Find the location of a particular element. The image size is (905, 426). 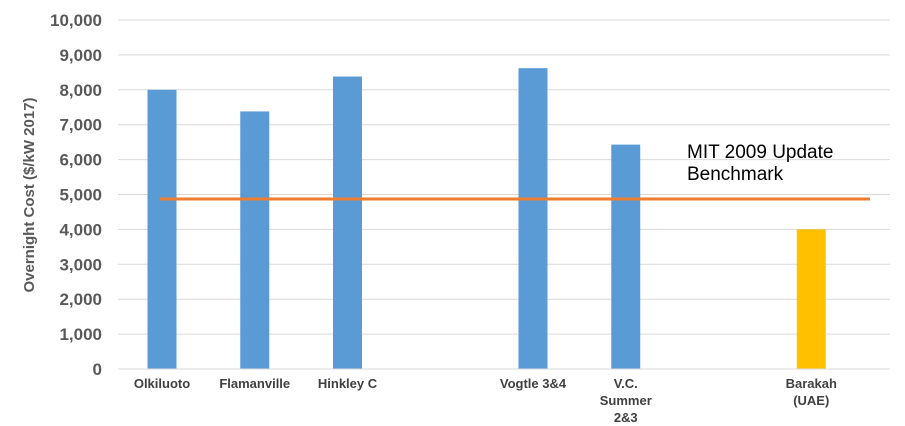

y-axis-label: Overnight Cost ($/kW 2017) is located at coordinates (29, 194).